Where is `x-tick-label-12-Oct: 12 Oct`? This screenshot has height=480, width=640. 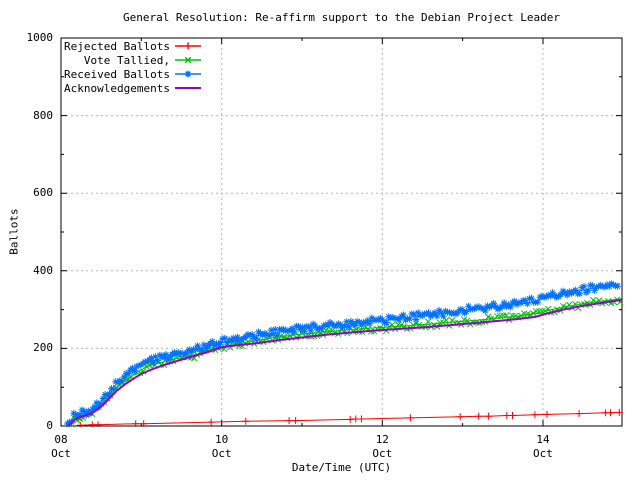 x-tick-label-12-Oct: 12 Oct is located at coordinates (382, 446).